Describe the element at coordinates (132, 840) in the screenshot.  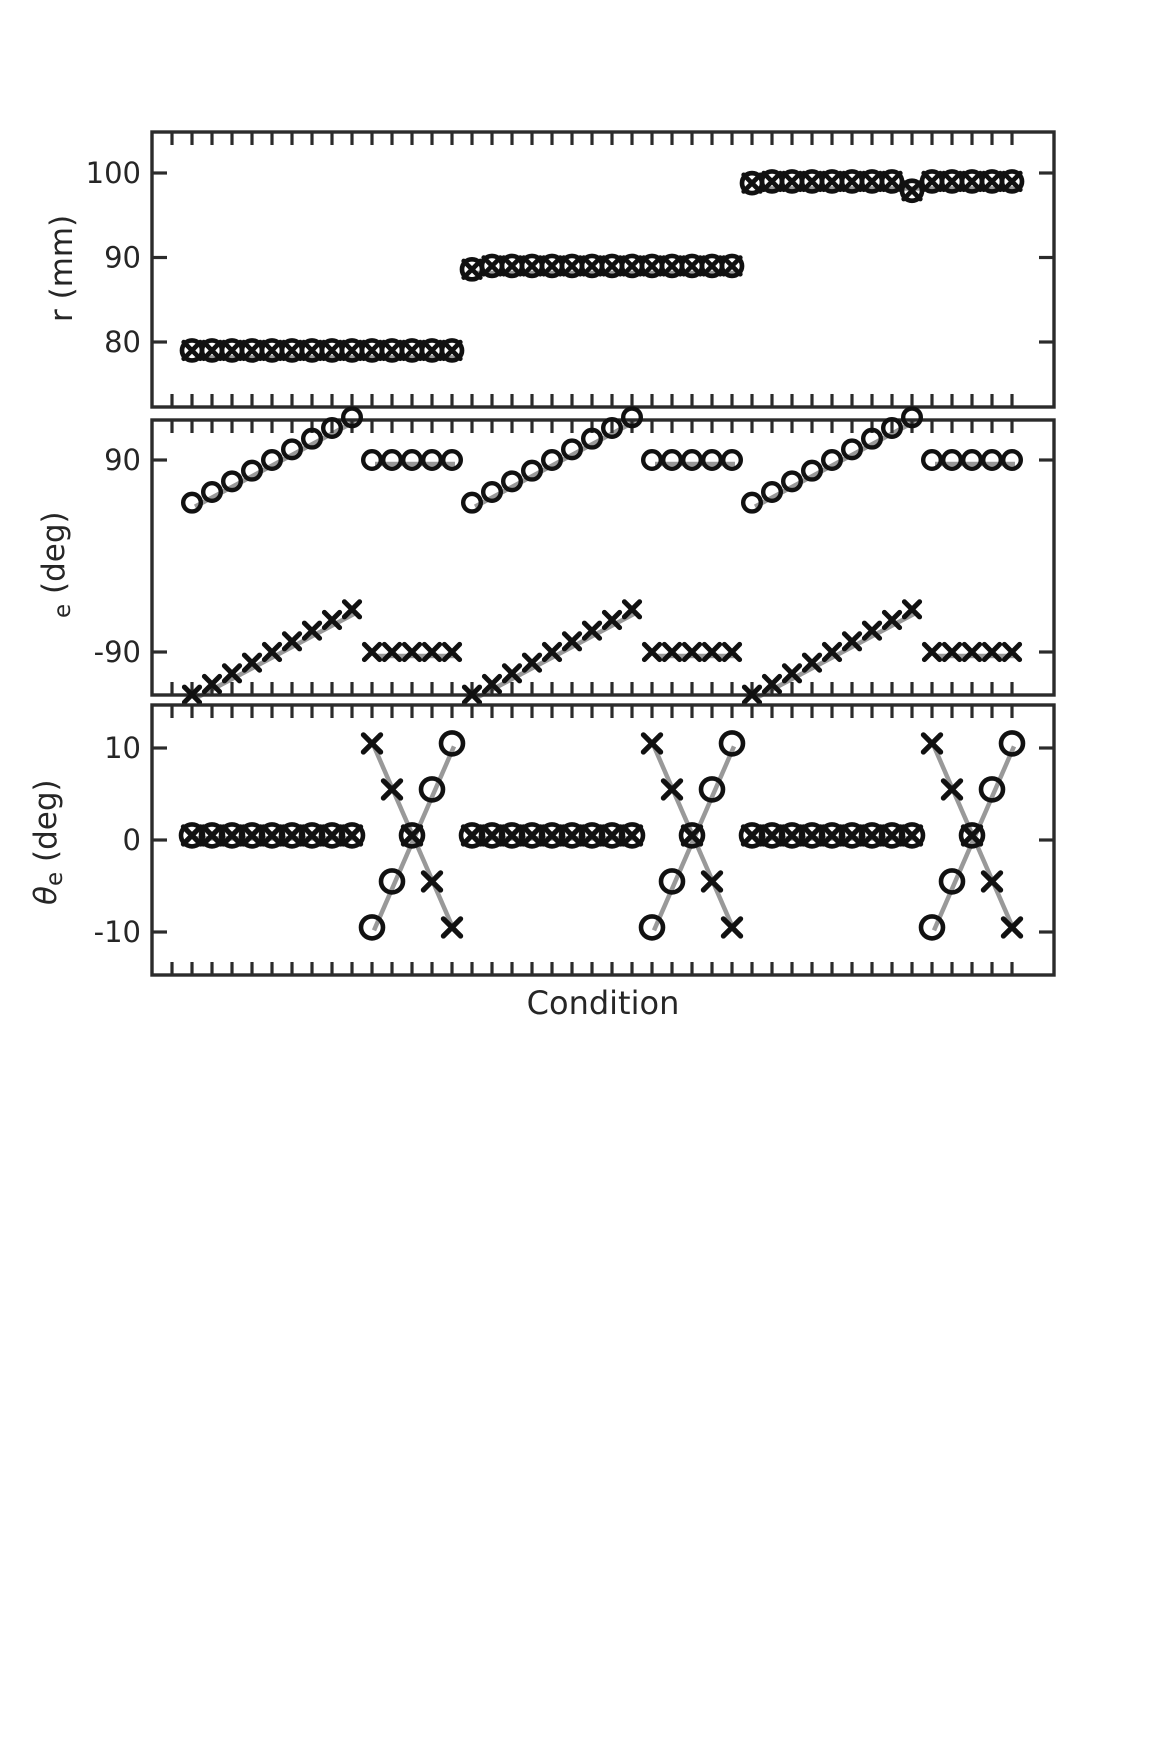
I see `y-tick-label: 0` at that location.